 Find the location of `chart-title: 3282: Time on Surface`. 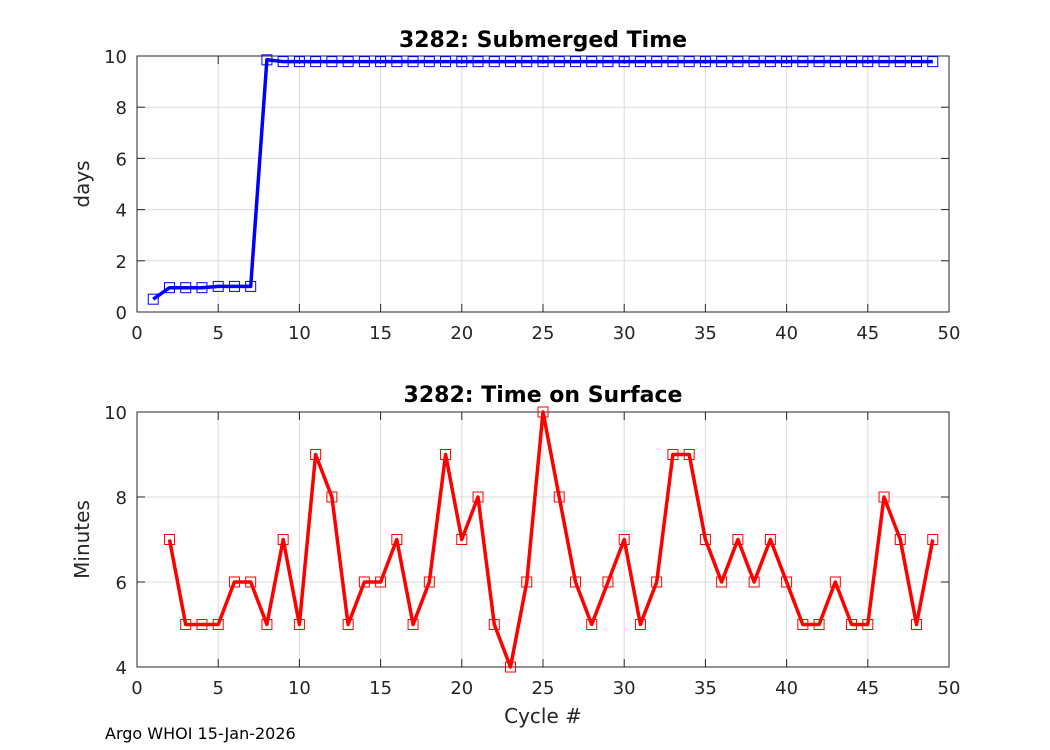

chart-title: 3282: Time on Surface is located at coordinates (543, 395).